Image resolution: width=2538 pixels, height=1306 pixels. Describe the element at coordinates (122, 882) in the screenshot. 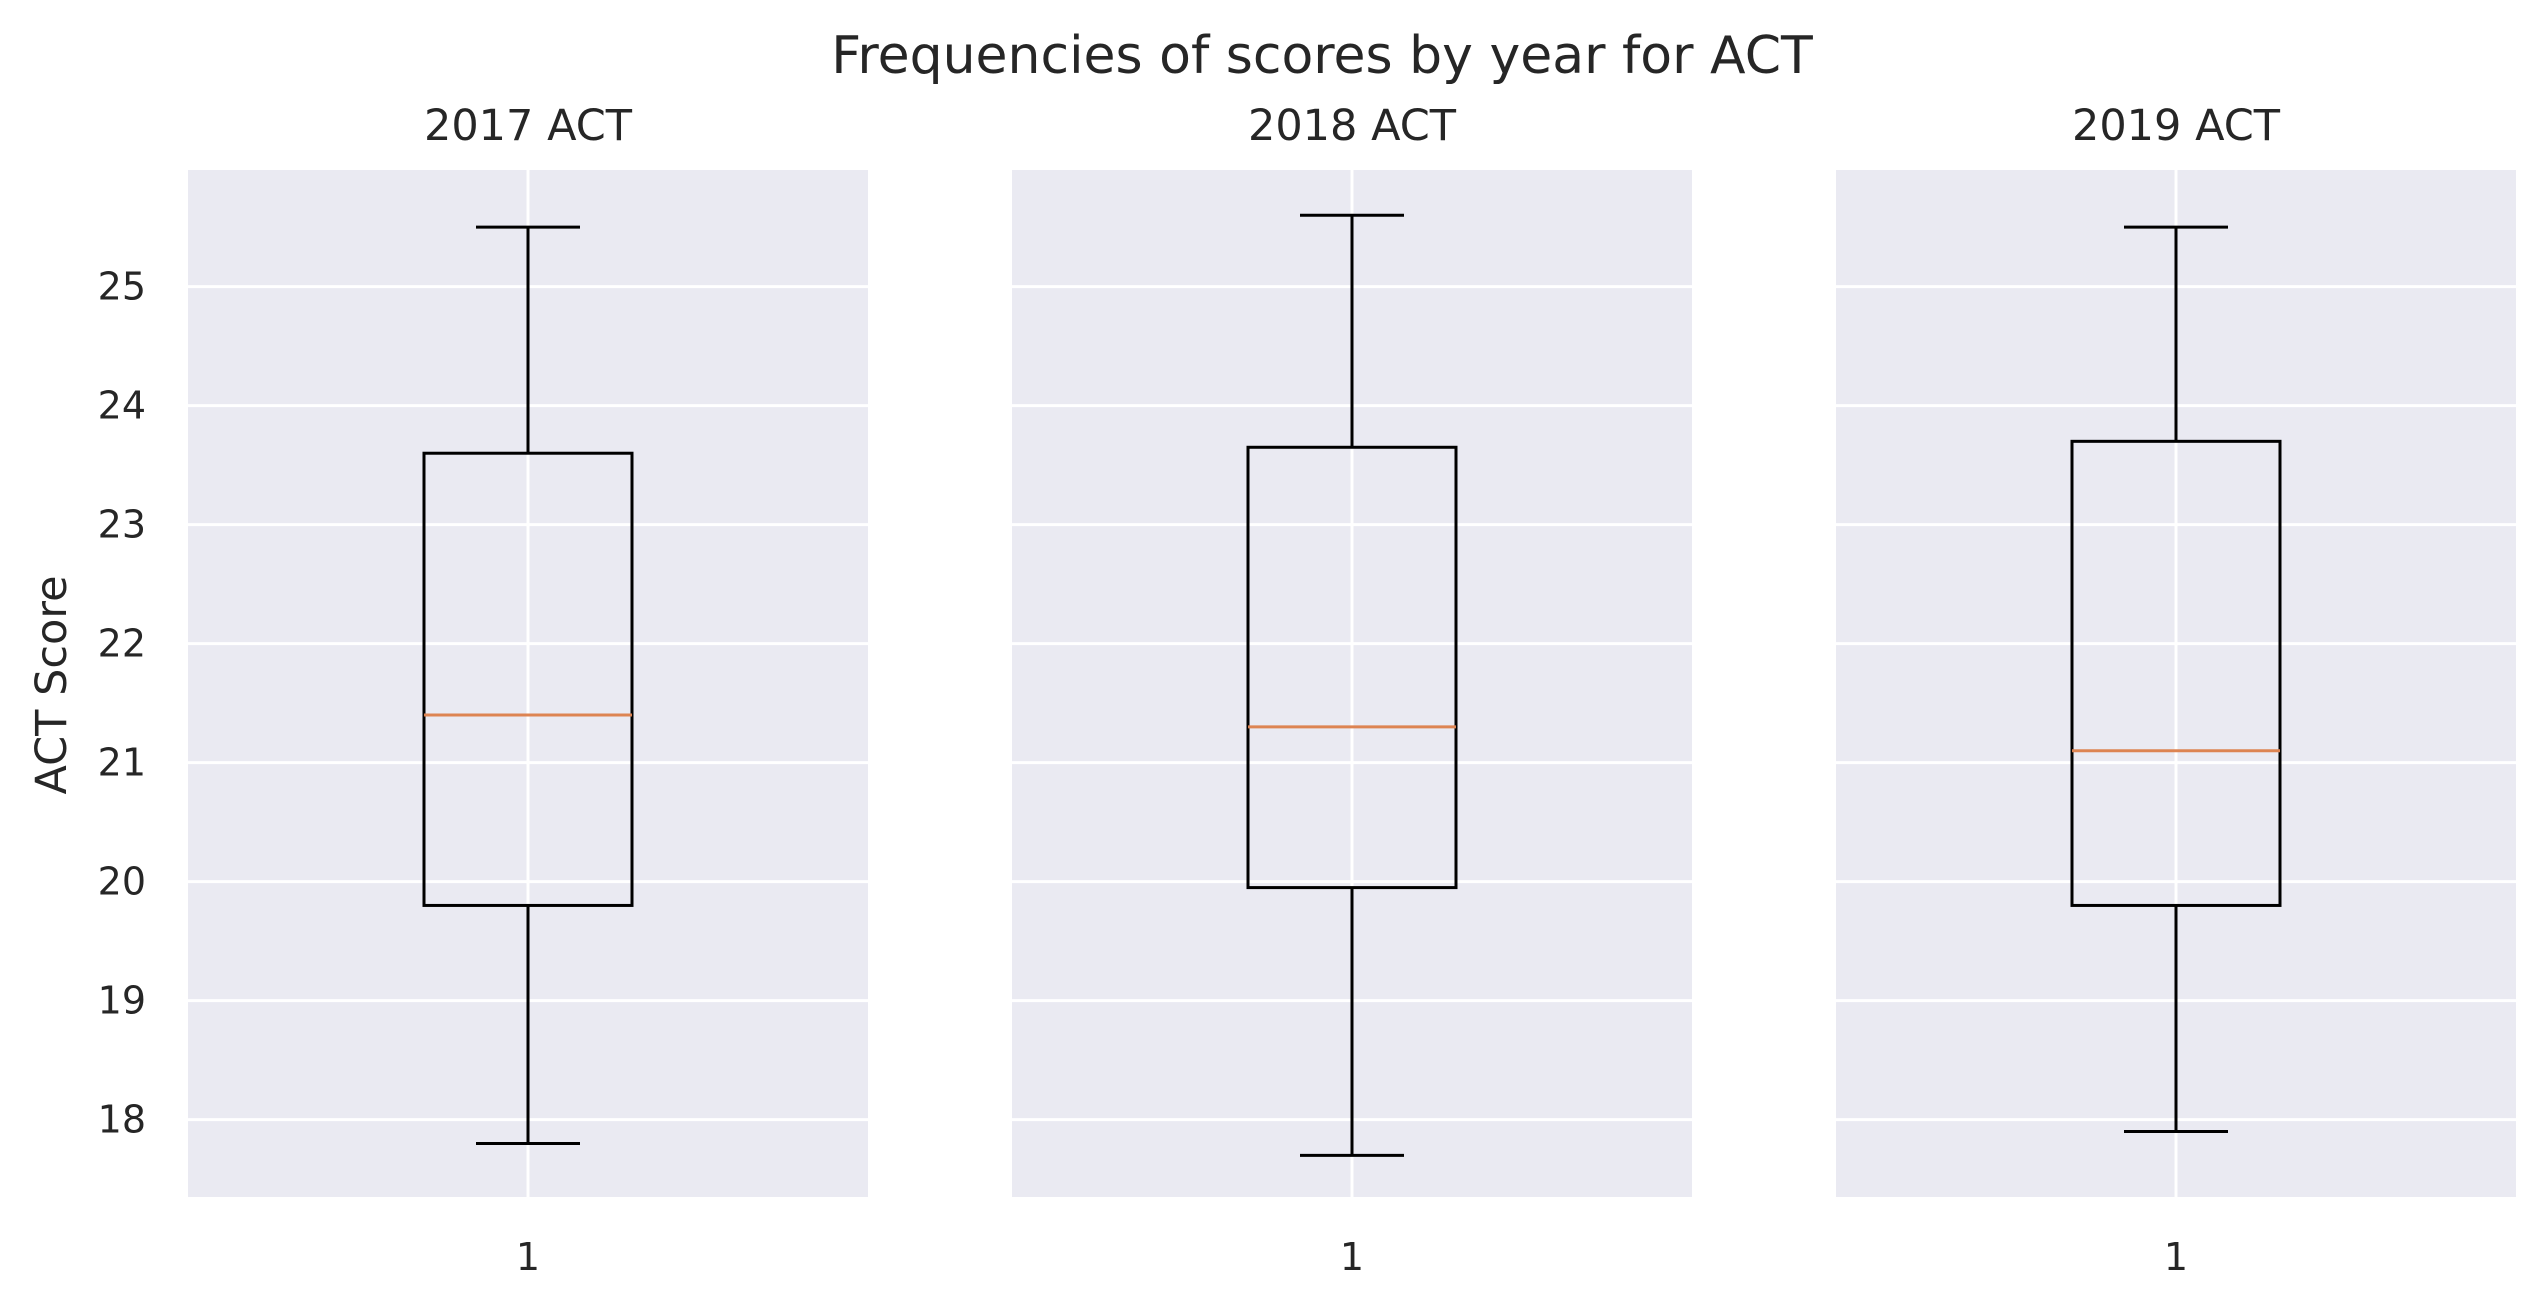

I see `y-tick-label: 20` at that location.